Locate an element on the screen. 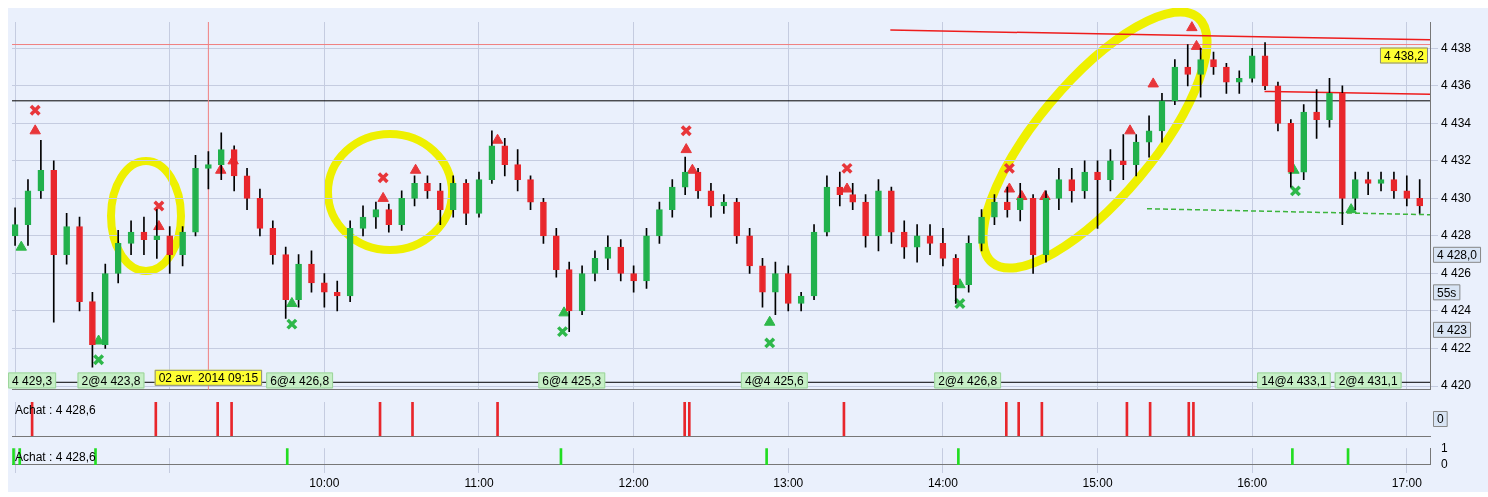 The image size is (1488, 497). y-tick-label: 4 438 is located at coordinates (1456, 47).